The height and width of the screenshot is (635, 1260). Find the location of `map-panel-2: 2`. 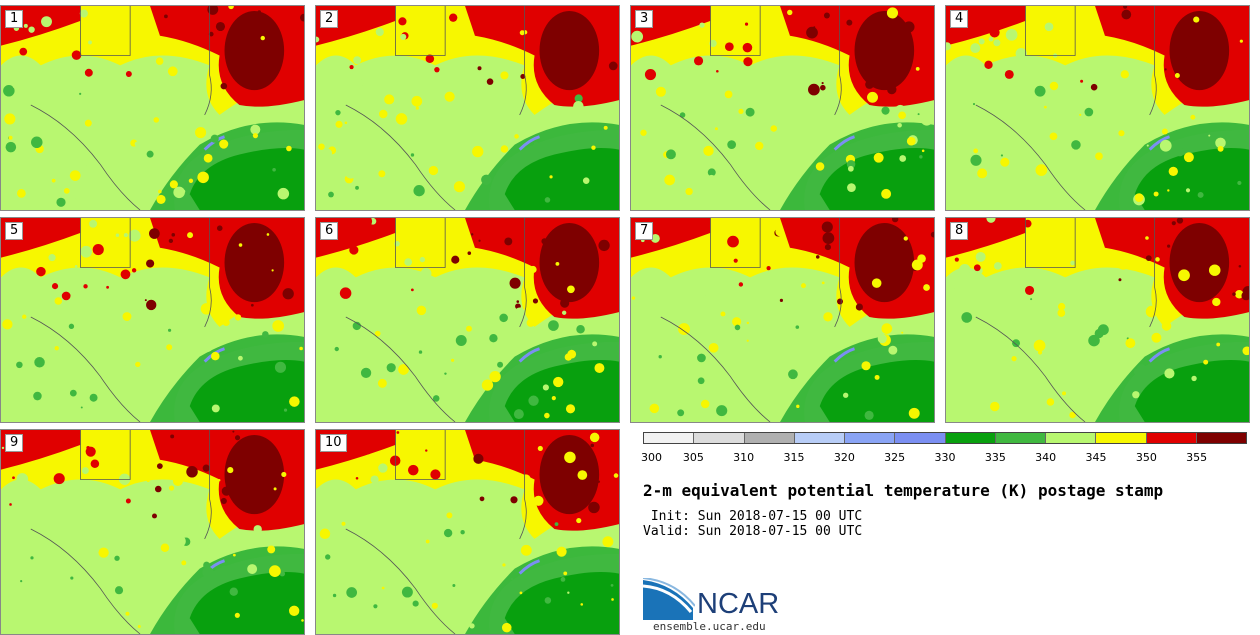

map-panel-2: 2 is located at coordinates (467, 108).